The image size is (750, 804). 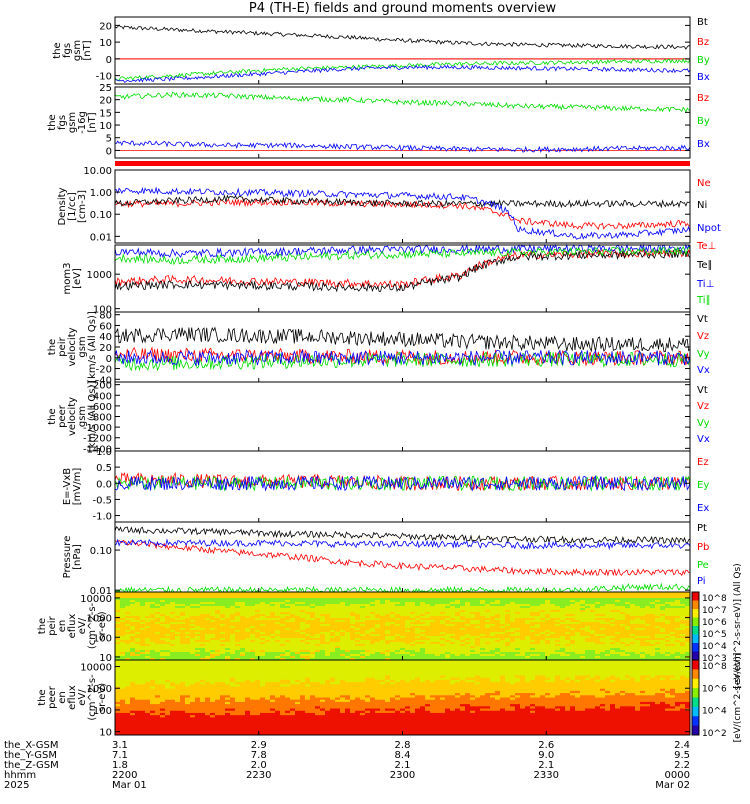 What do you see at coordinates (714, 611) in the screenshot?
I see `colorbar-tick-label: 10^7` at bounding box center [714, 611].